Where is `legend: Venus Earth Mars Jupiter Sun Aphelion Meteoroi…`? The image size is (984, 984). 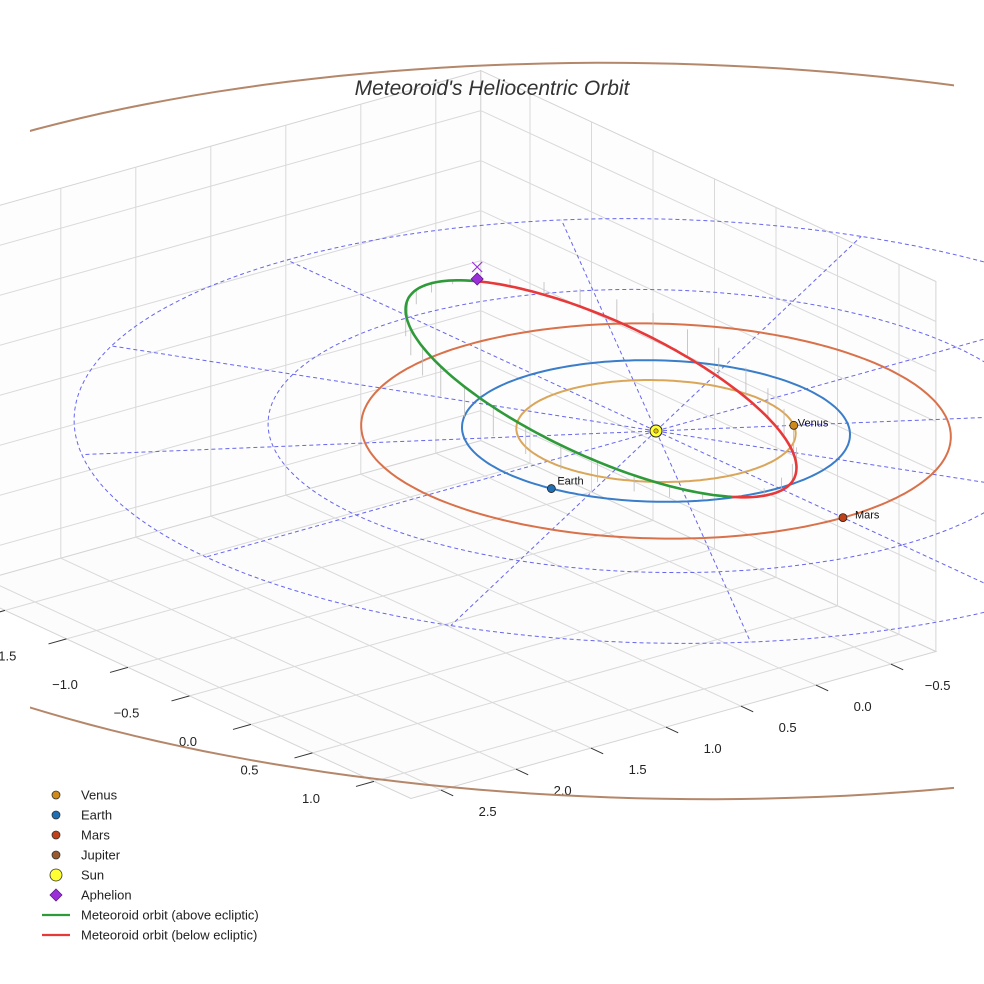
legend: Venus Earth Mars Jupiter Sun Aphelion Meteoroi… is located at coordinates (150, 865).